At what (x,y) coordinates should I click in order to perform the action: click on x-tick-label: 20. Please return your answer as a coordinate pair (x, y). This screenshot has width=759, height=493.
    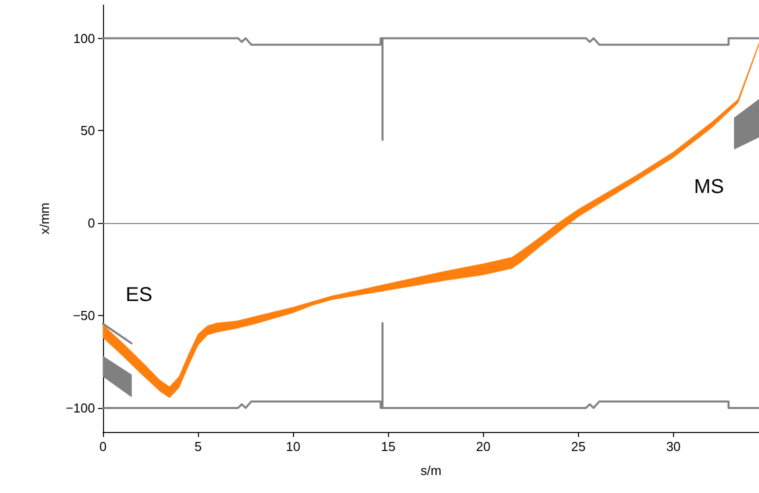
    Looking at the image, I should click on (483, 446).